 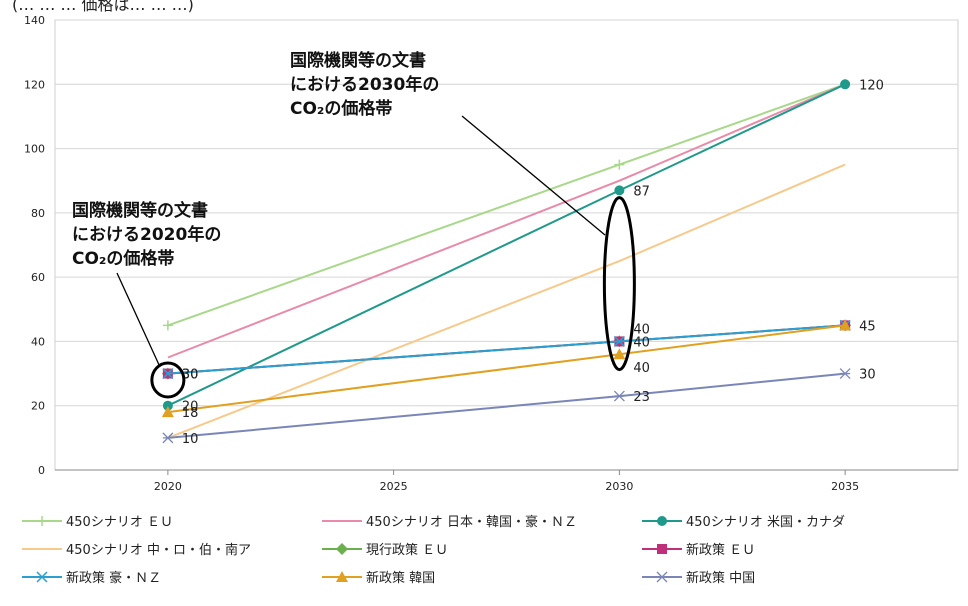 What do you see at coordinates (641, 191) in the screenshot?
I see `data-label-6: 87` at bounding box center [641, 191].